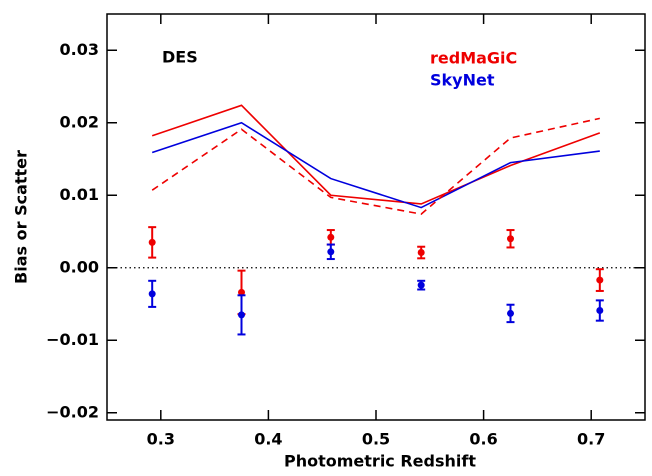  Describe the element at coordinates (483, 439) in the screenshot. I see `x-tick-label: 0.6` at that location.